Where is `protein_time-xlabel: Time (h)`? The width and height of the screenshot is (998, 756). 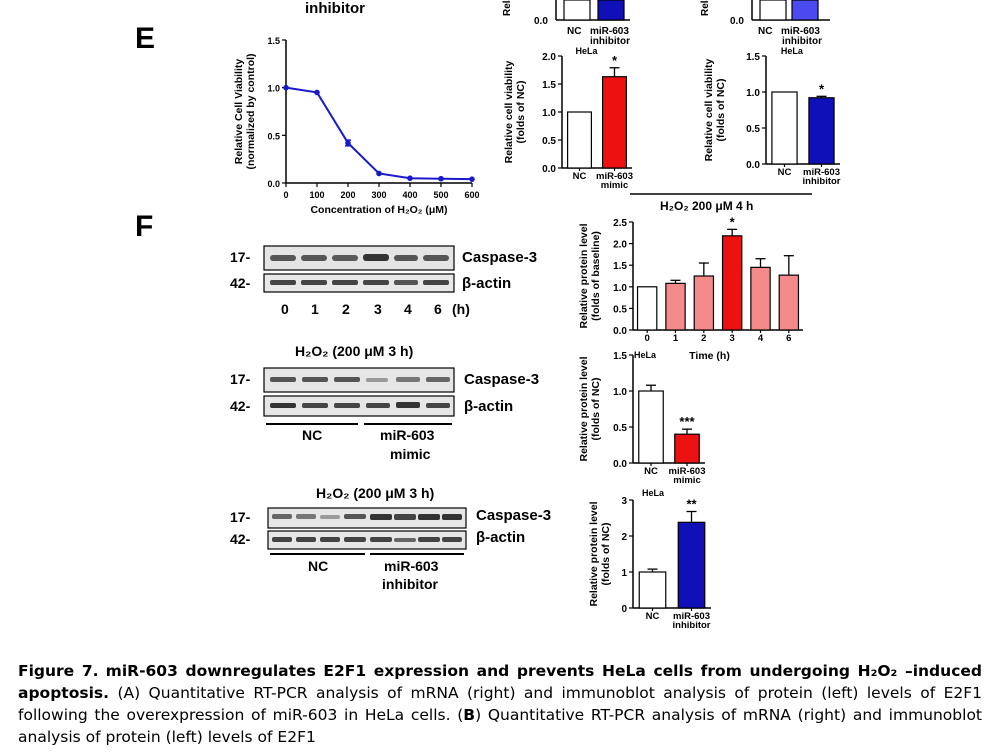
protein_time-xlabel: Time (h) is located at coordinates (709, 356).